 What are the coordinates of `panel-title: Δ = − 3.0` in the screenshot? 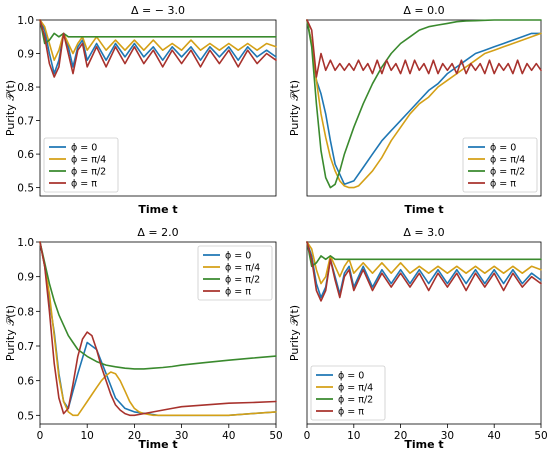 It's located at (158, 10).